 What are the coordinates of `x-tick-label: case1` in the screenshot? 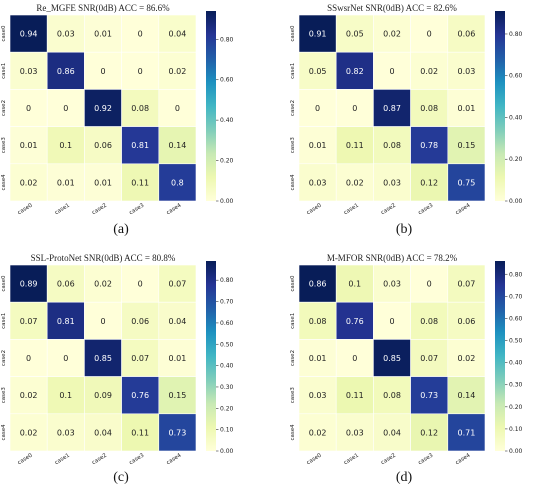 It's located at (62, 460).